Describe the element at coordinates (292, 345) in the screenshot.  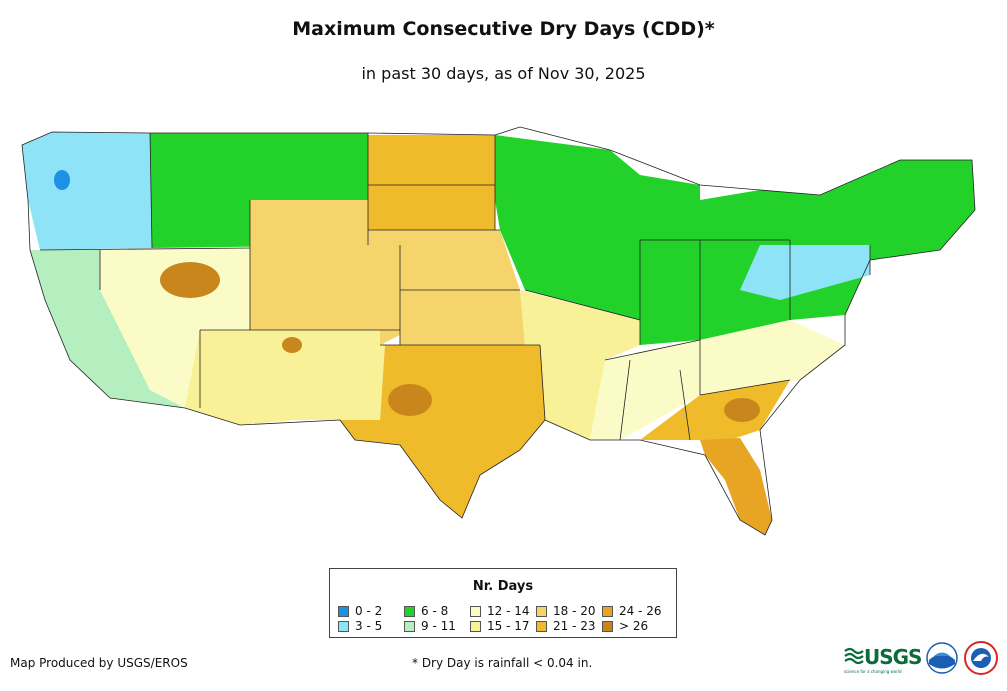
I see `hotspot-new-mexico` at that location.